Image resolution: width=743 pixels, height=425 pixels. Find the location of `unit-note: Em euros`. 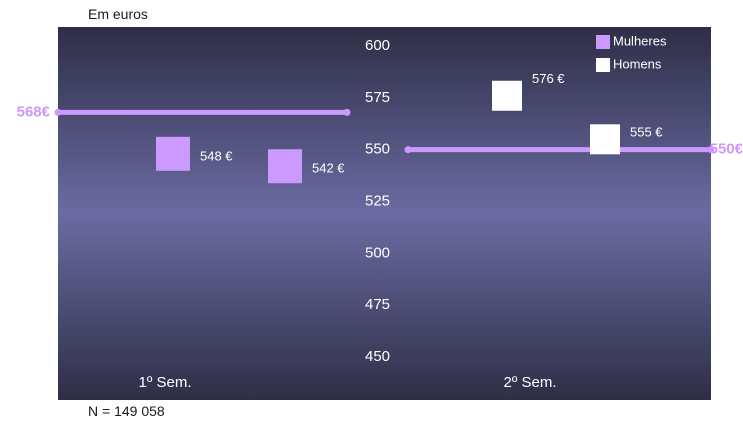

unit-note: Em euros is located at coordinates (118, 14).